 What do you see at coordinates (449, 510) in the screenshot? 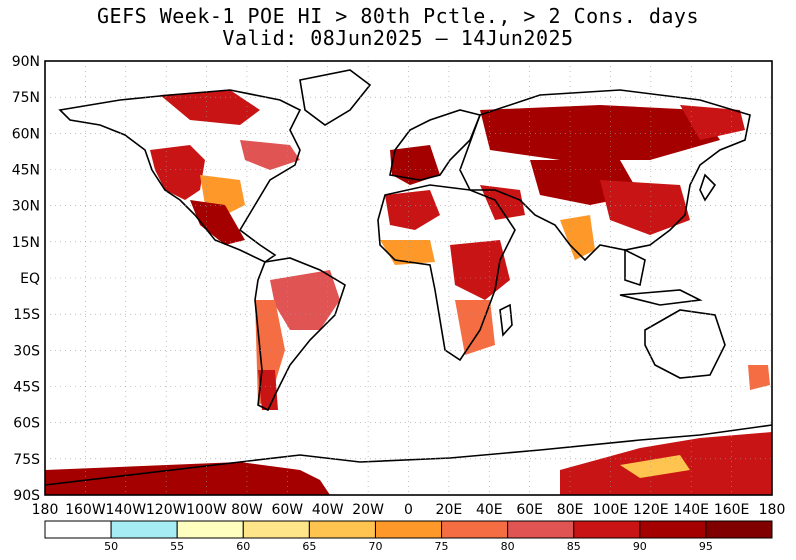
I see `lon-tick-label: 20E` at bounding box center [449, 510].